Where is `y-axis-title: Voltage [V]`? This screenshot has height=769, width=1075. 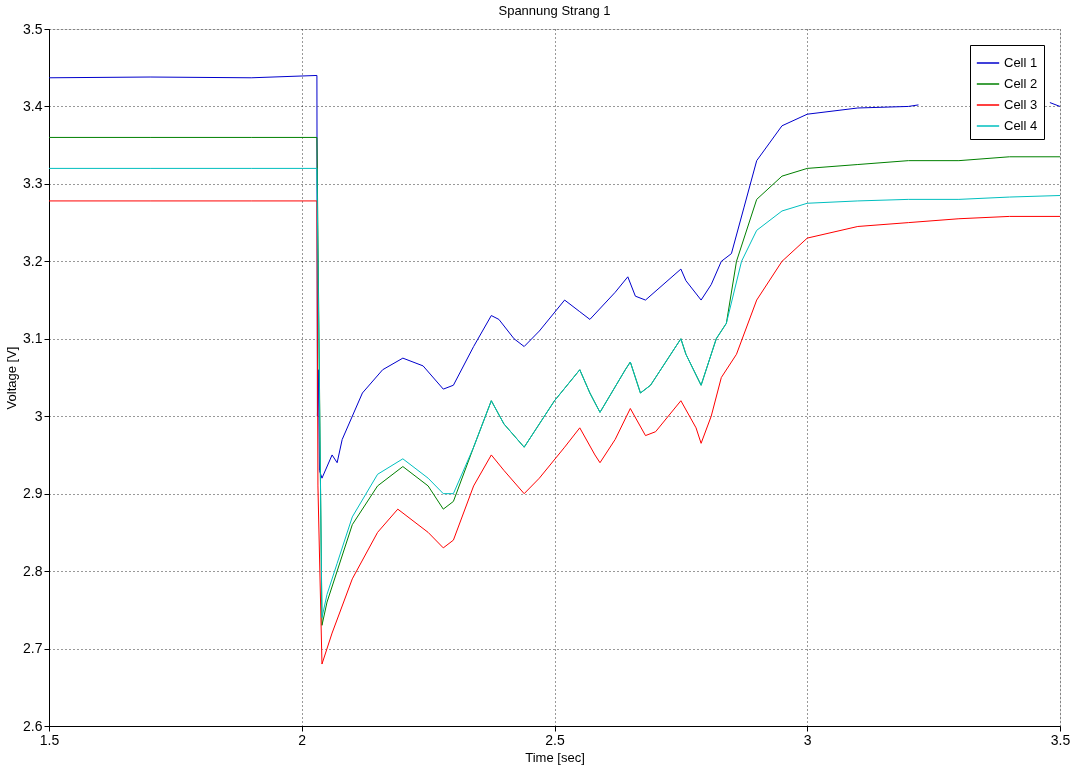 y-axis-title: Voltage [V] is located at coordinates (12, 378).